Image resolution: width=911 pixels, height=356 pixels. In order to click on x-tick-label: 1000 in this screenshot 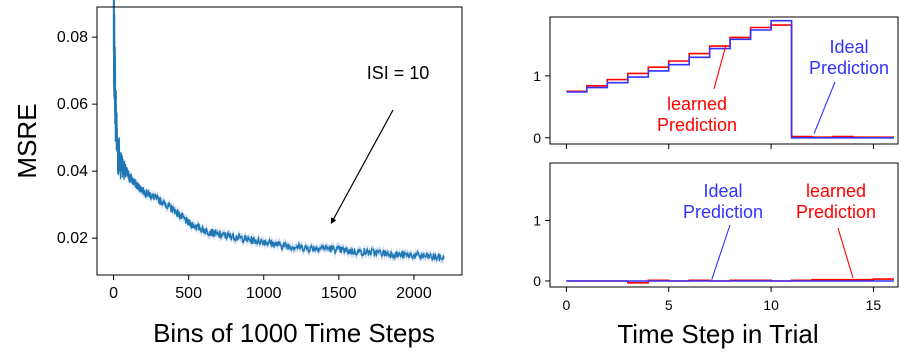, I will do `click(264, 293)`.